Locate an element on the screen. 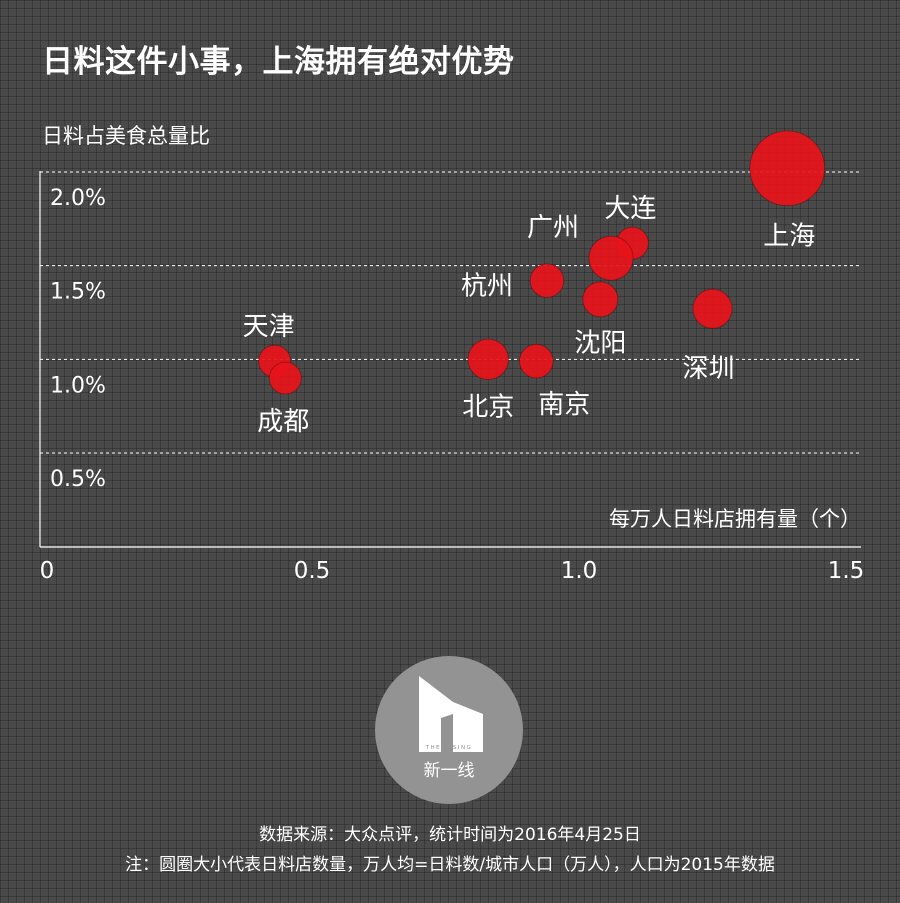 The height and width of the screenshot is (903, 900). x-tick-label: 0.5 is located at coordinates (312, 571).